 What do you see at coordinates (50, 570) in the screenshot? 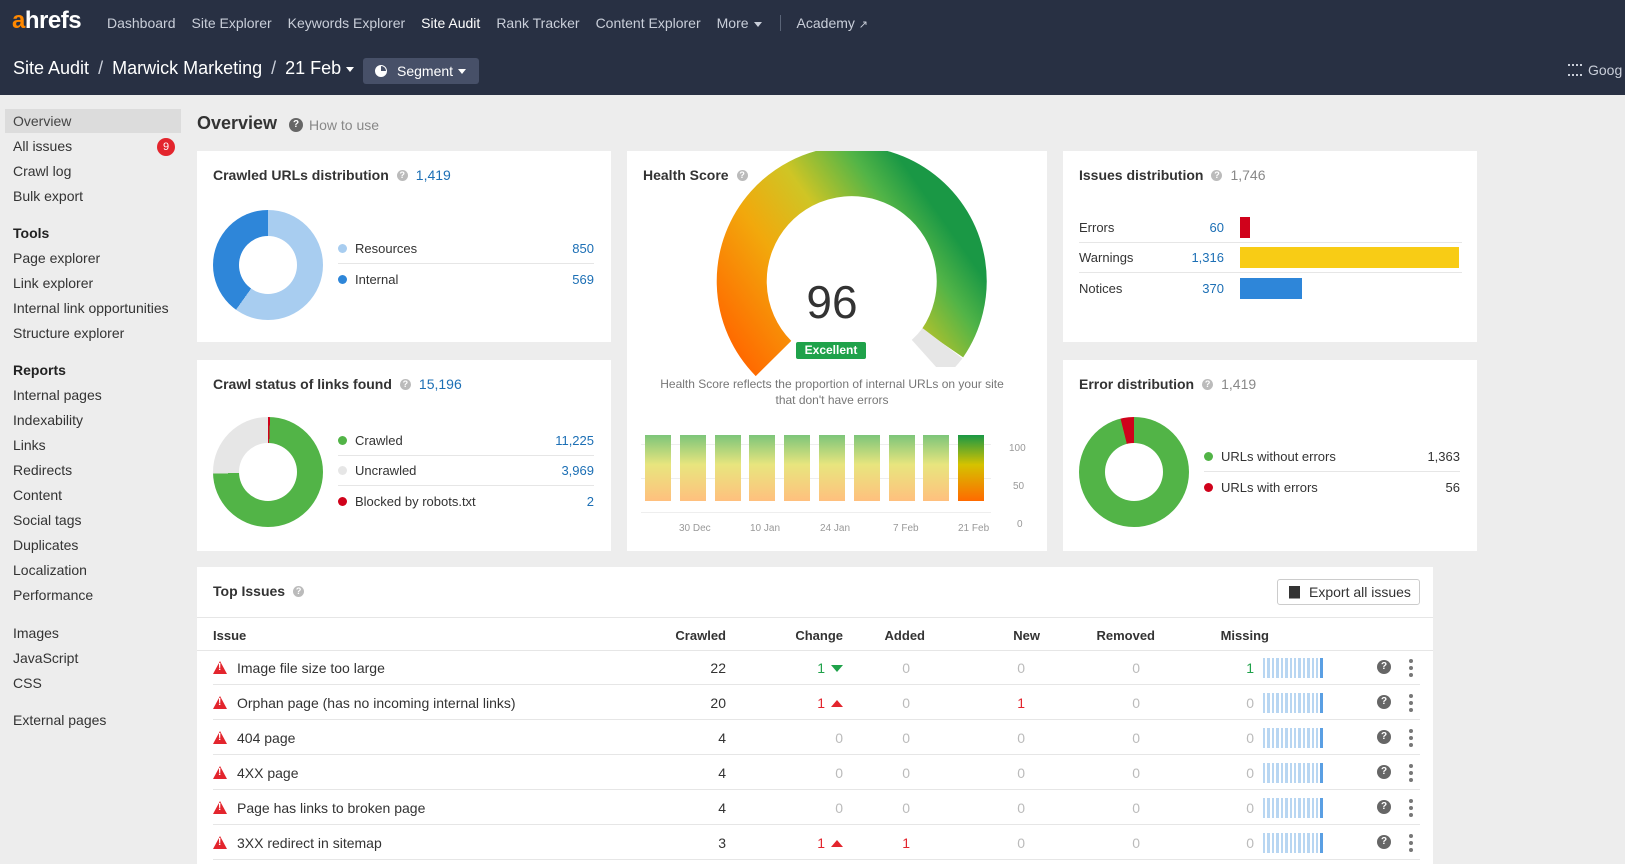
I see `sidebar-item-localization: Localization` at bounding box center [50, 570].